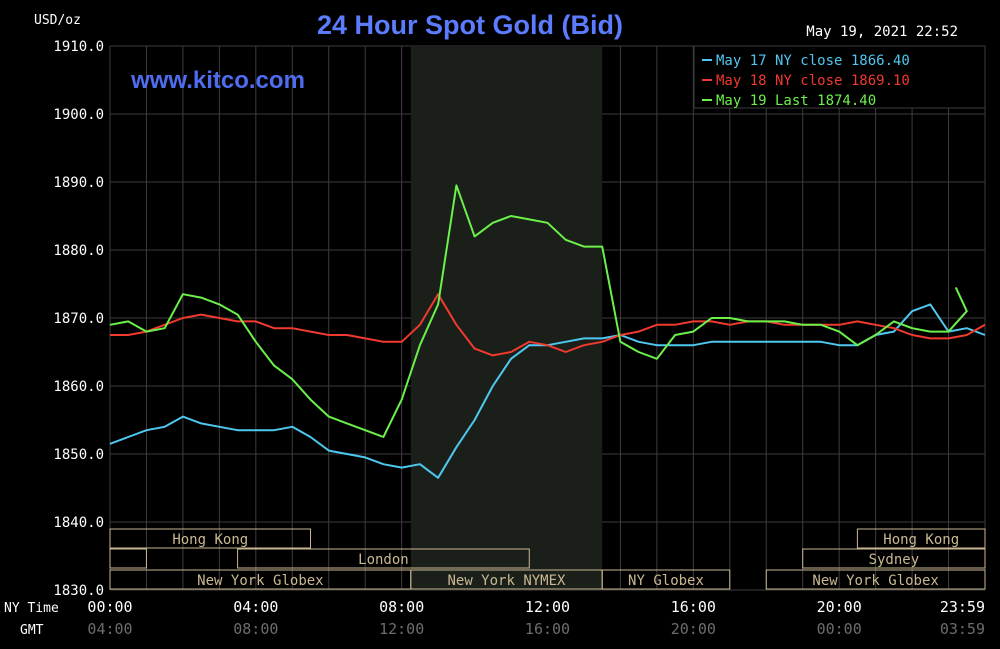 The image size is (1000, 649). I want to click on session-label: New York NYMEX, so click(506, 581).